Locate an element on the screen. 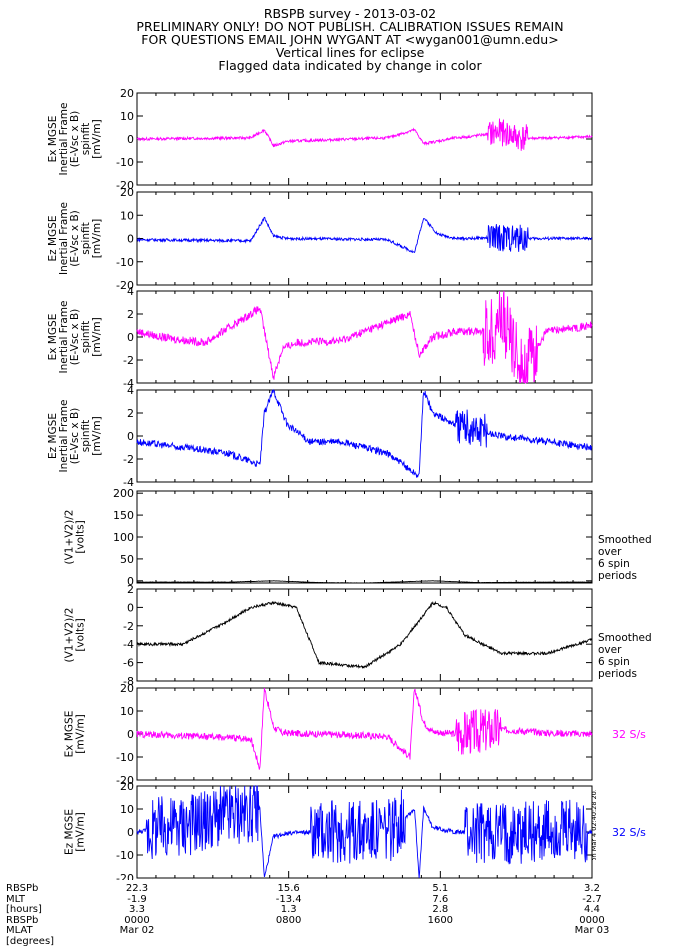  ephemeris-value: 1600 is located at coordinates (440, 920).